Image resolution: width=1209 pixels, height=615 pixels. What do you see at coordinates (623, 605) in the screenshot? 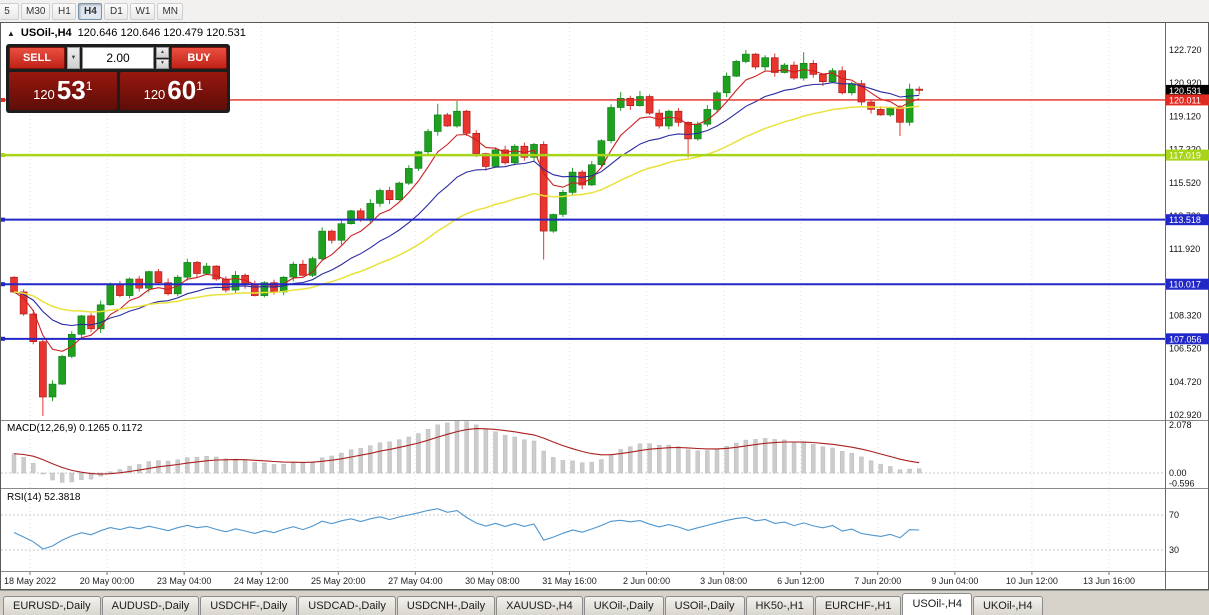
I see `chart-tab-ukoil-daily: UKOil-,Daily` at bounding box center [623, 605].